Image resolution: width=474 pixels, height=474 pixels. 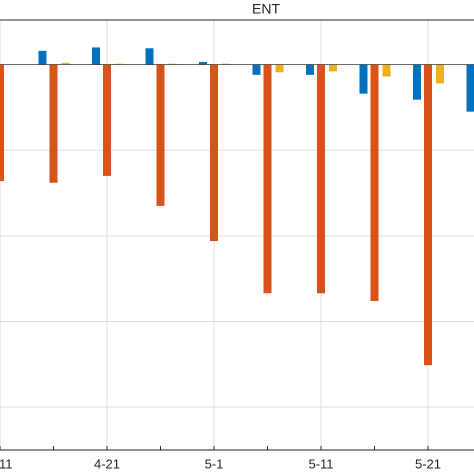 What do you see at coordinates (107, 463) in the screenshot?
I see `x-tick-label: 4-21` at bounding box center [107, 463].